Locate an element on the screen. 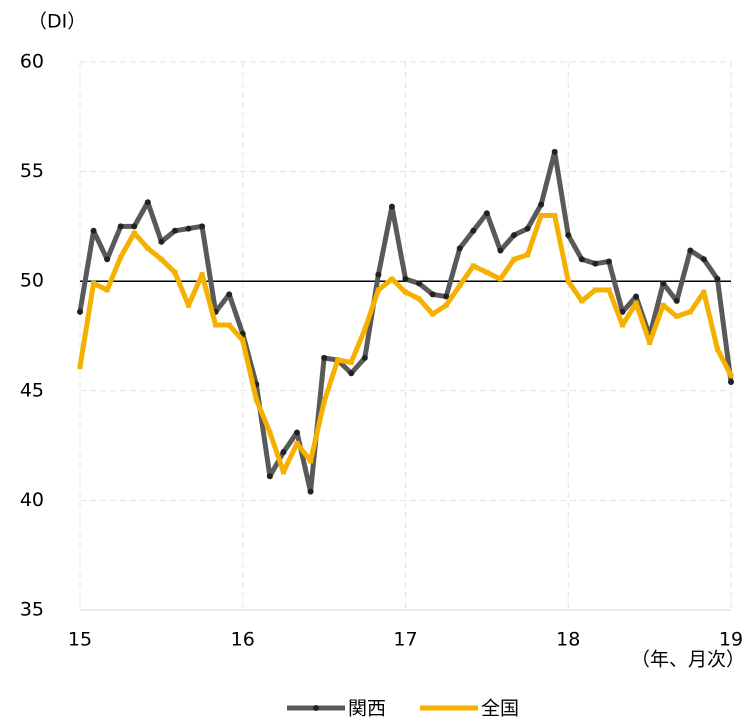 The image size is (754, 721). y-tick-label: 55 is located at coordinates (32, 171).